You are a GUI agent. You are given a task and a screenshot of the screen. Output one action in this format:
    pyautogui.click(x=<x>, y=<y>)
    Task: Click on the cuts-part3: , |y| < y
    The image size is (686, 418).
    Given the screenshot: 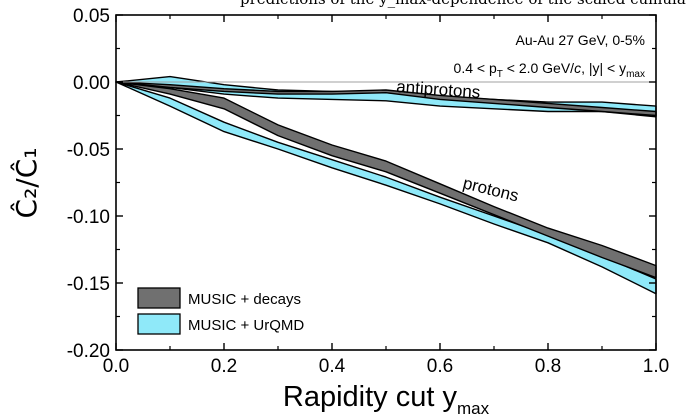 What is the action you would take?
    pyautogui.click(x=603, y=68)
    